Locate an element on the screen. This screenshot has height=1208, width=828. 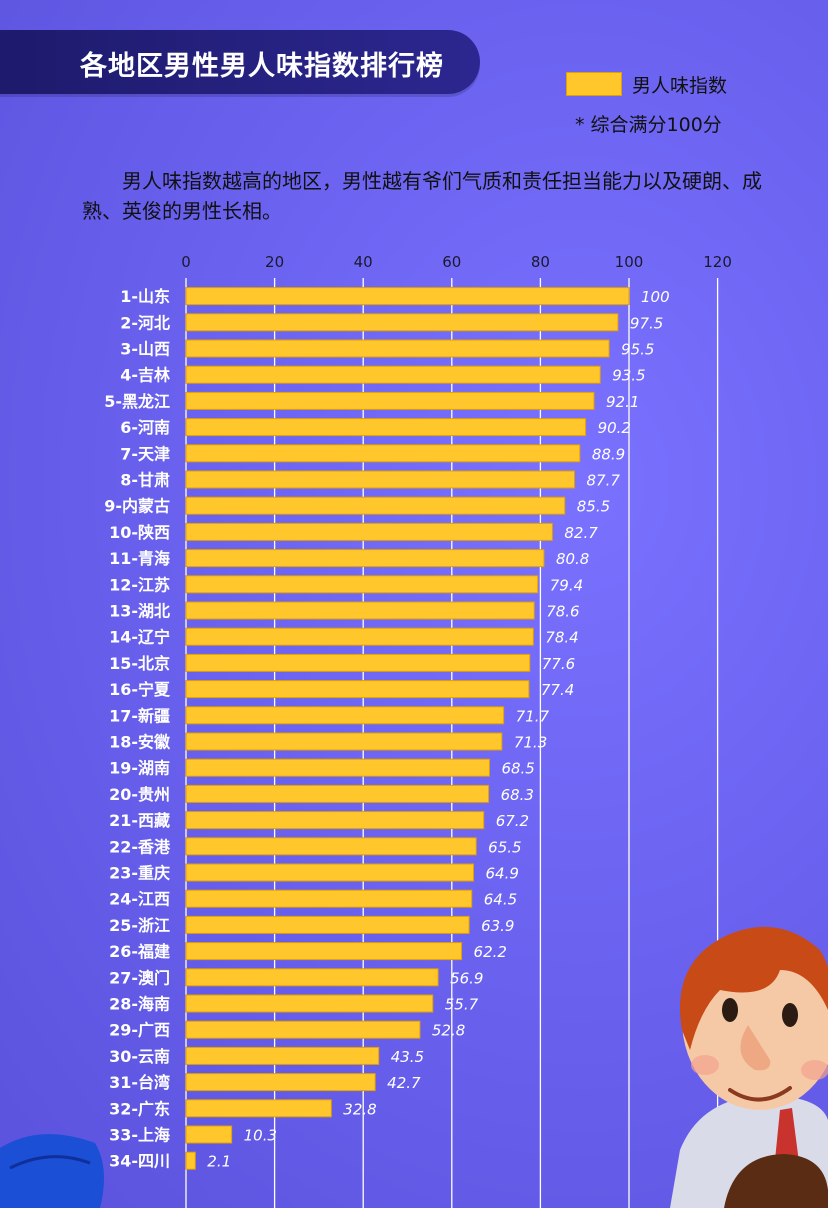
value-label: 80.8 is located at coordinates (572, 559).